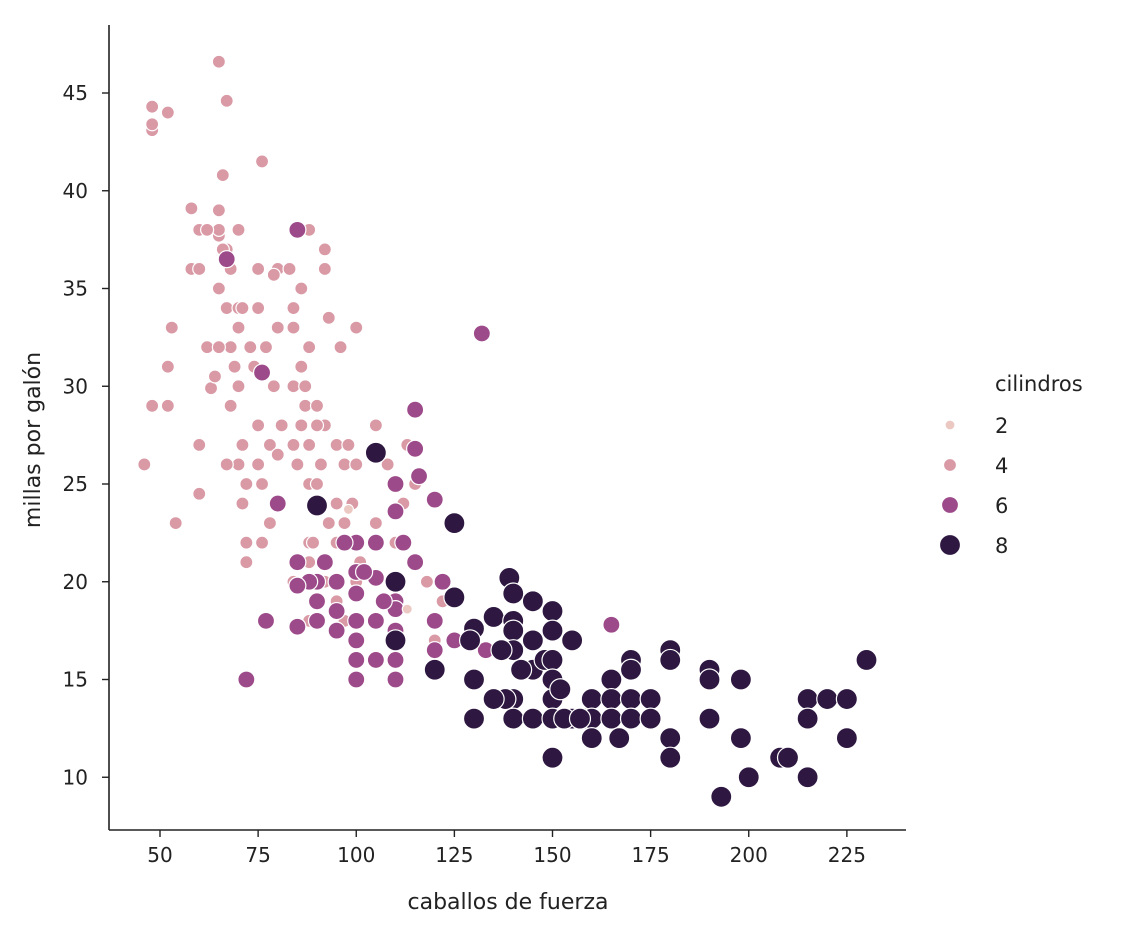  Describe the element at coordinates (159, 855) in the screenshot. I see `x-tick-label: 50` at that location.